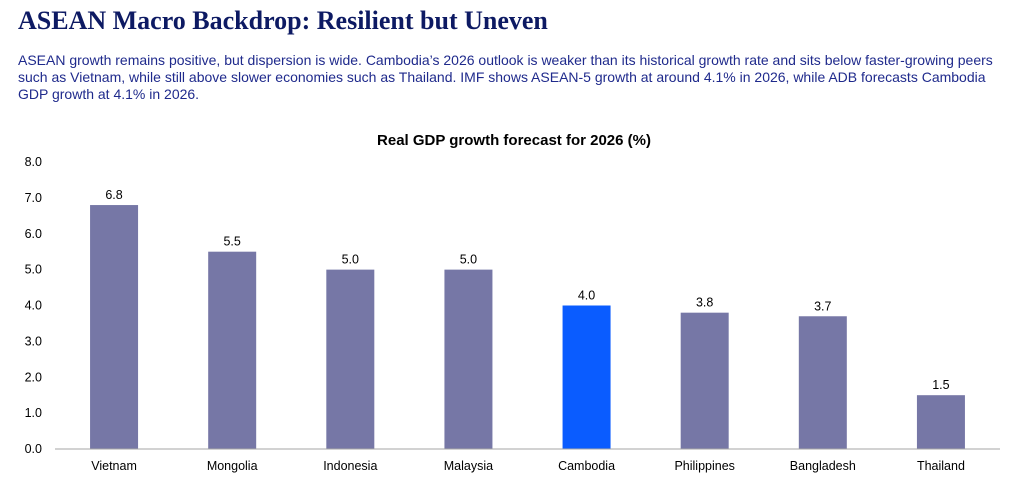 The height and width of the screenshot is (491, 1024). Describe the element at coordinates (33, 377) in the screenshot. I see `y-tick-label: 2.0` at that location.